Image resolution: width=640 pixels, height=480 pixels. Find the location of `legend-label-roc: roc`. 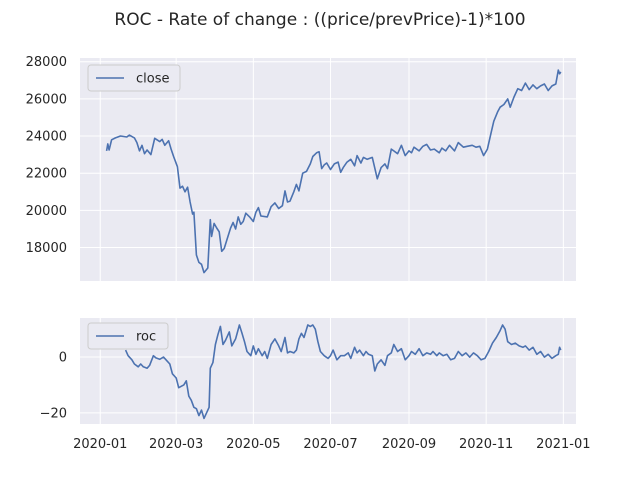

legend-label-roc: roc is located at coordinates (146, 337).